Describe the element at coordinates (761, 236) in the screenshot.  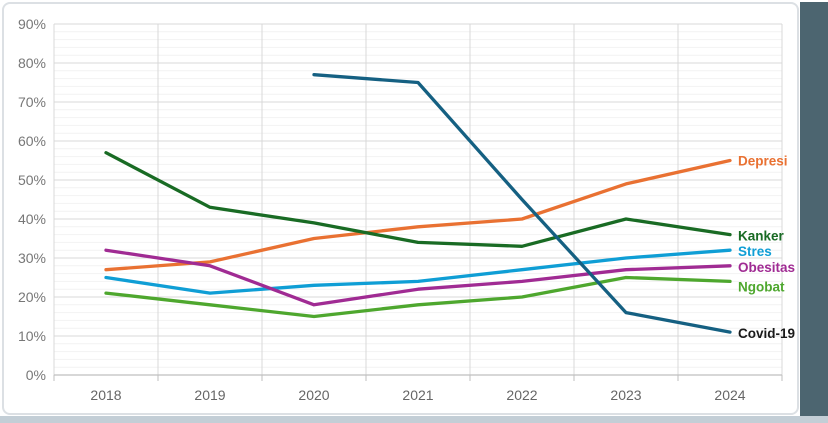
I see `series-label-kanker: Kanker` at that location.